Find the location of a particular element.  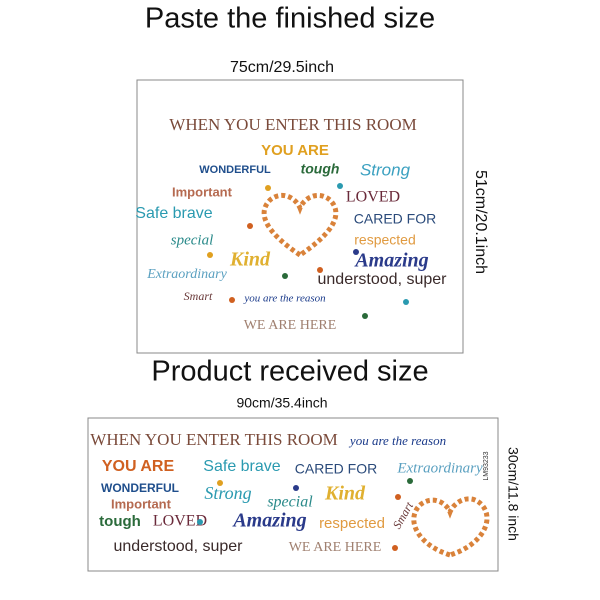

heading: Paste the finished size is located at coordinates (290, 19).